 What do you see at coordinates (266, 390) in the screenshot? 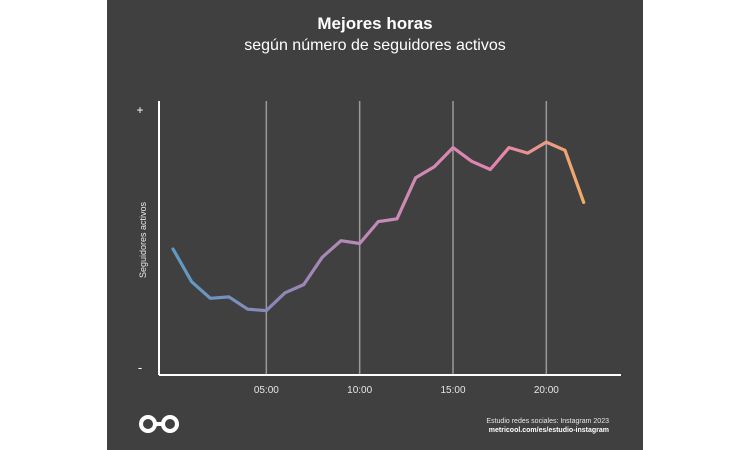
I see `x-tick-label-0: 05:00` at bounding box center [266, 390].